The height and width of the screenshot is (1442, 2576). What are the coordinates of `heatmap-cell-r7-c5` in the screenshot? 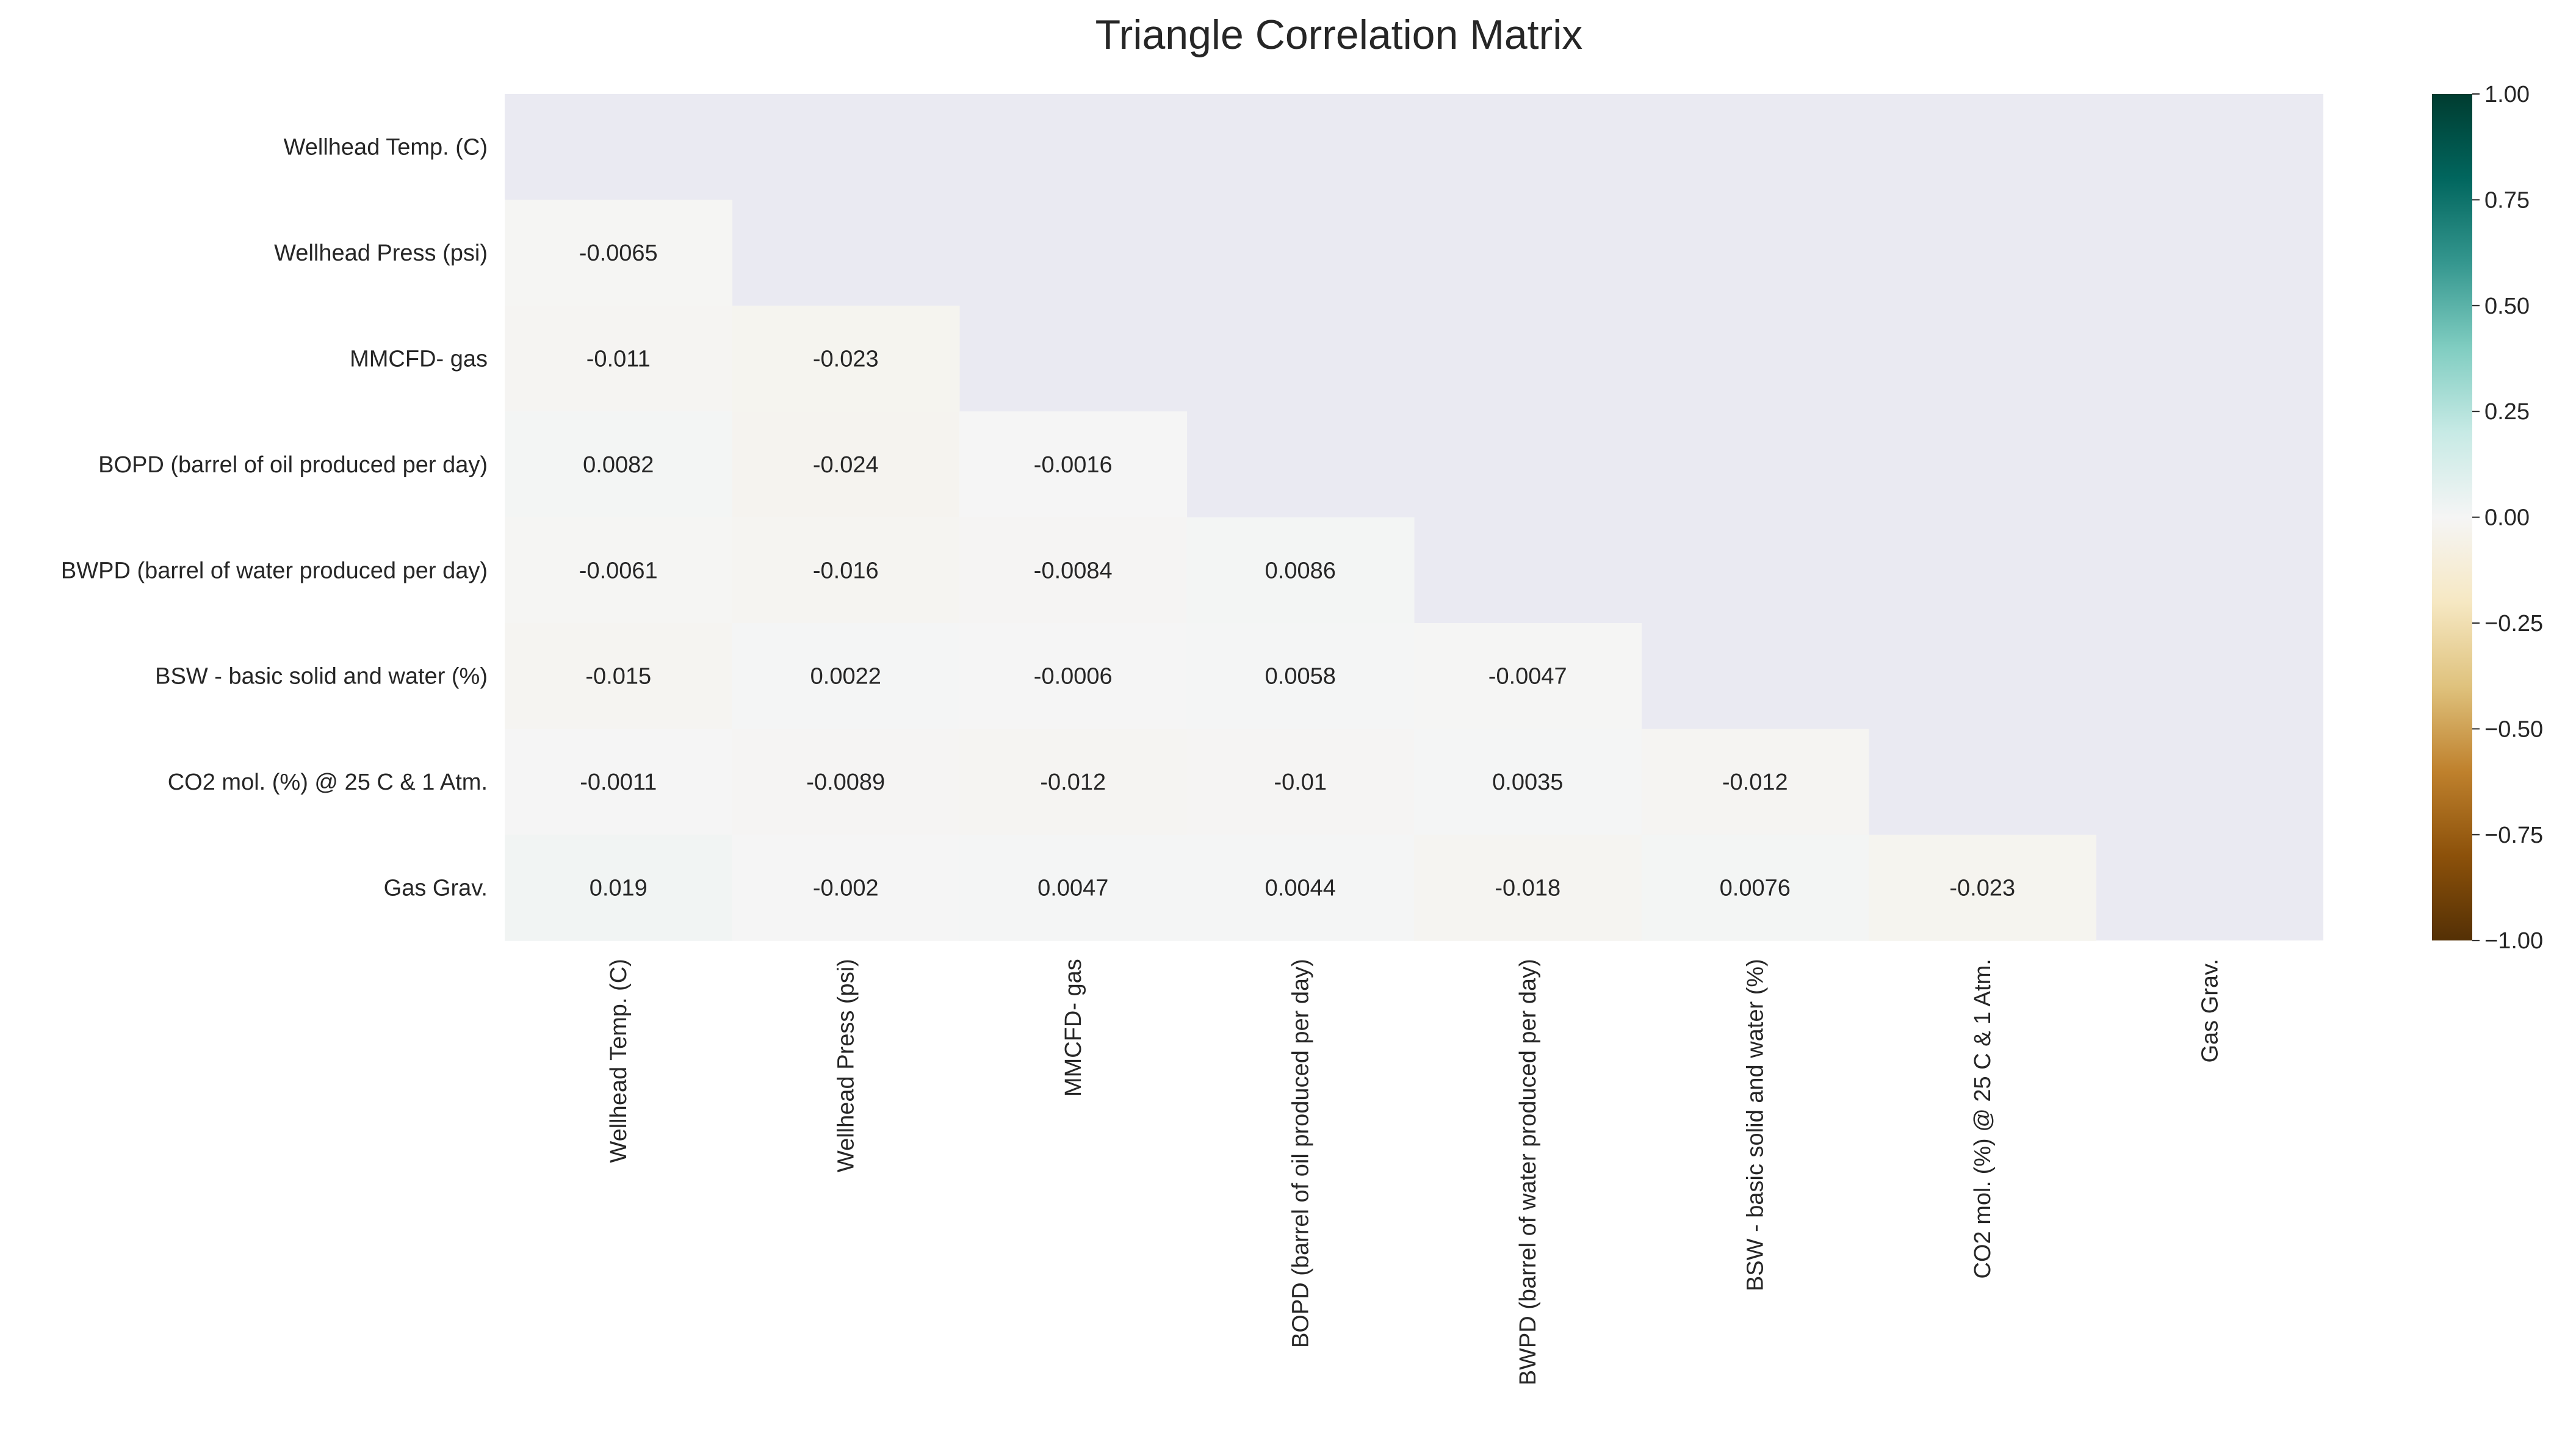 It's located at (1755, 887).